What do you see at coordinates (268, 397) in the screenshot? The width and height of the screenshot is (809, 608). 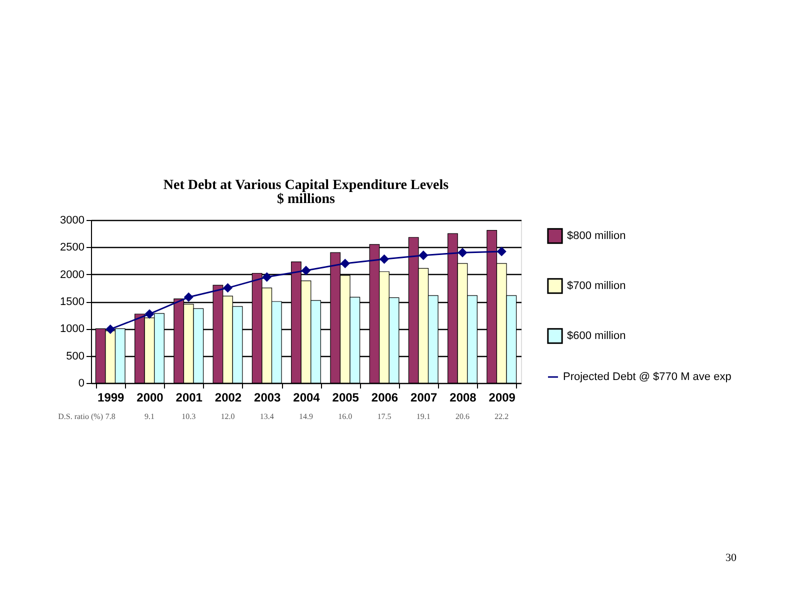 I see `x-tick-label: 2003` at bounding box center [268, 397].